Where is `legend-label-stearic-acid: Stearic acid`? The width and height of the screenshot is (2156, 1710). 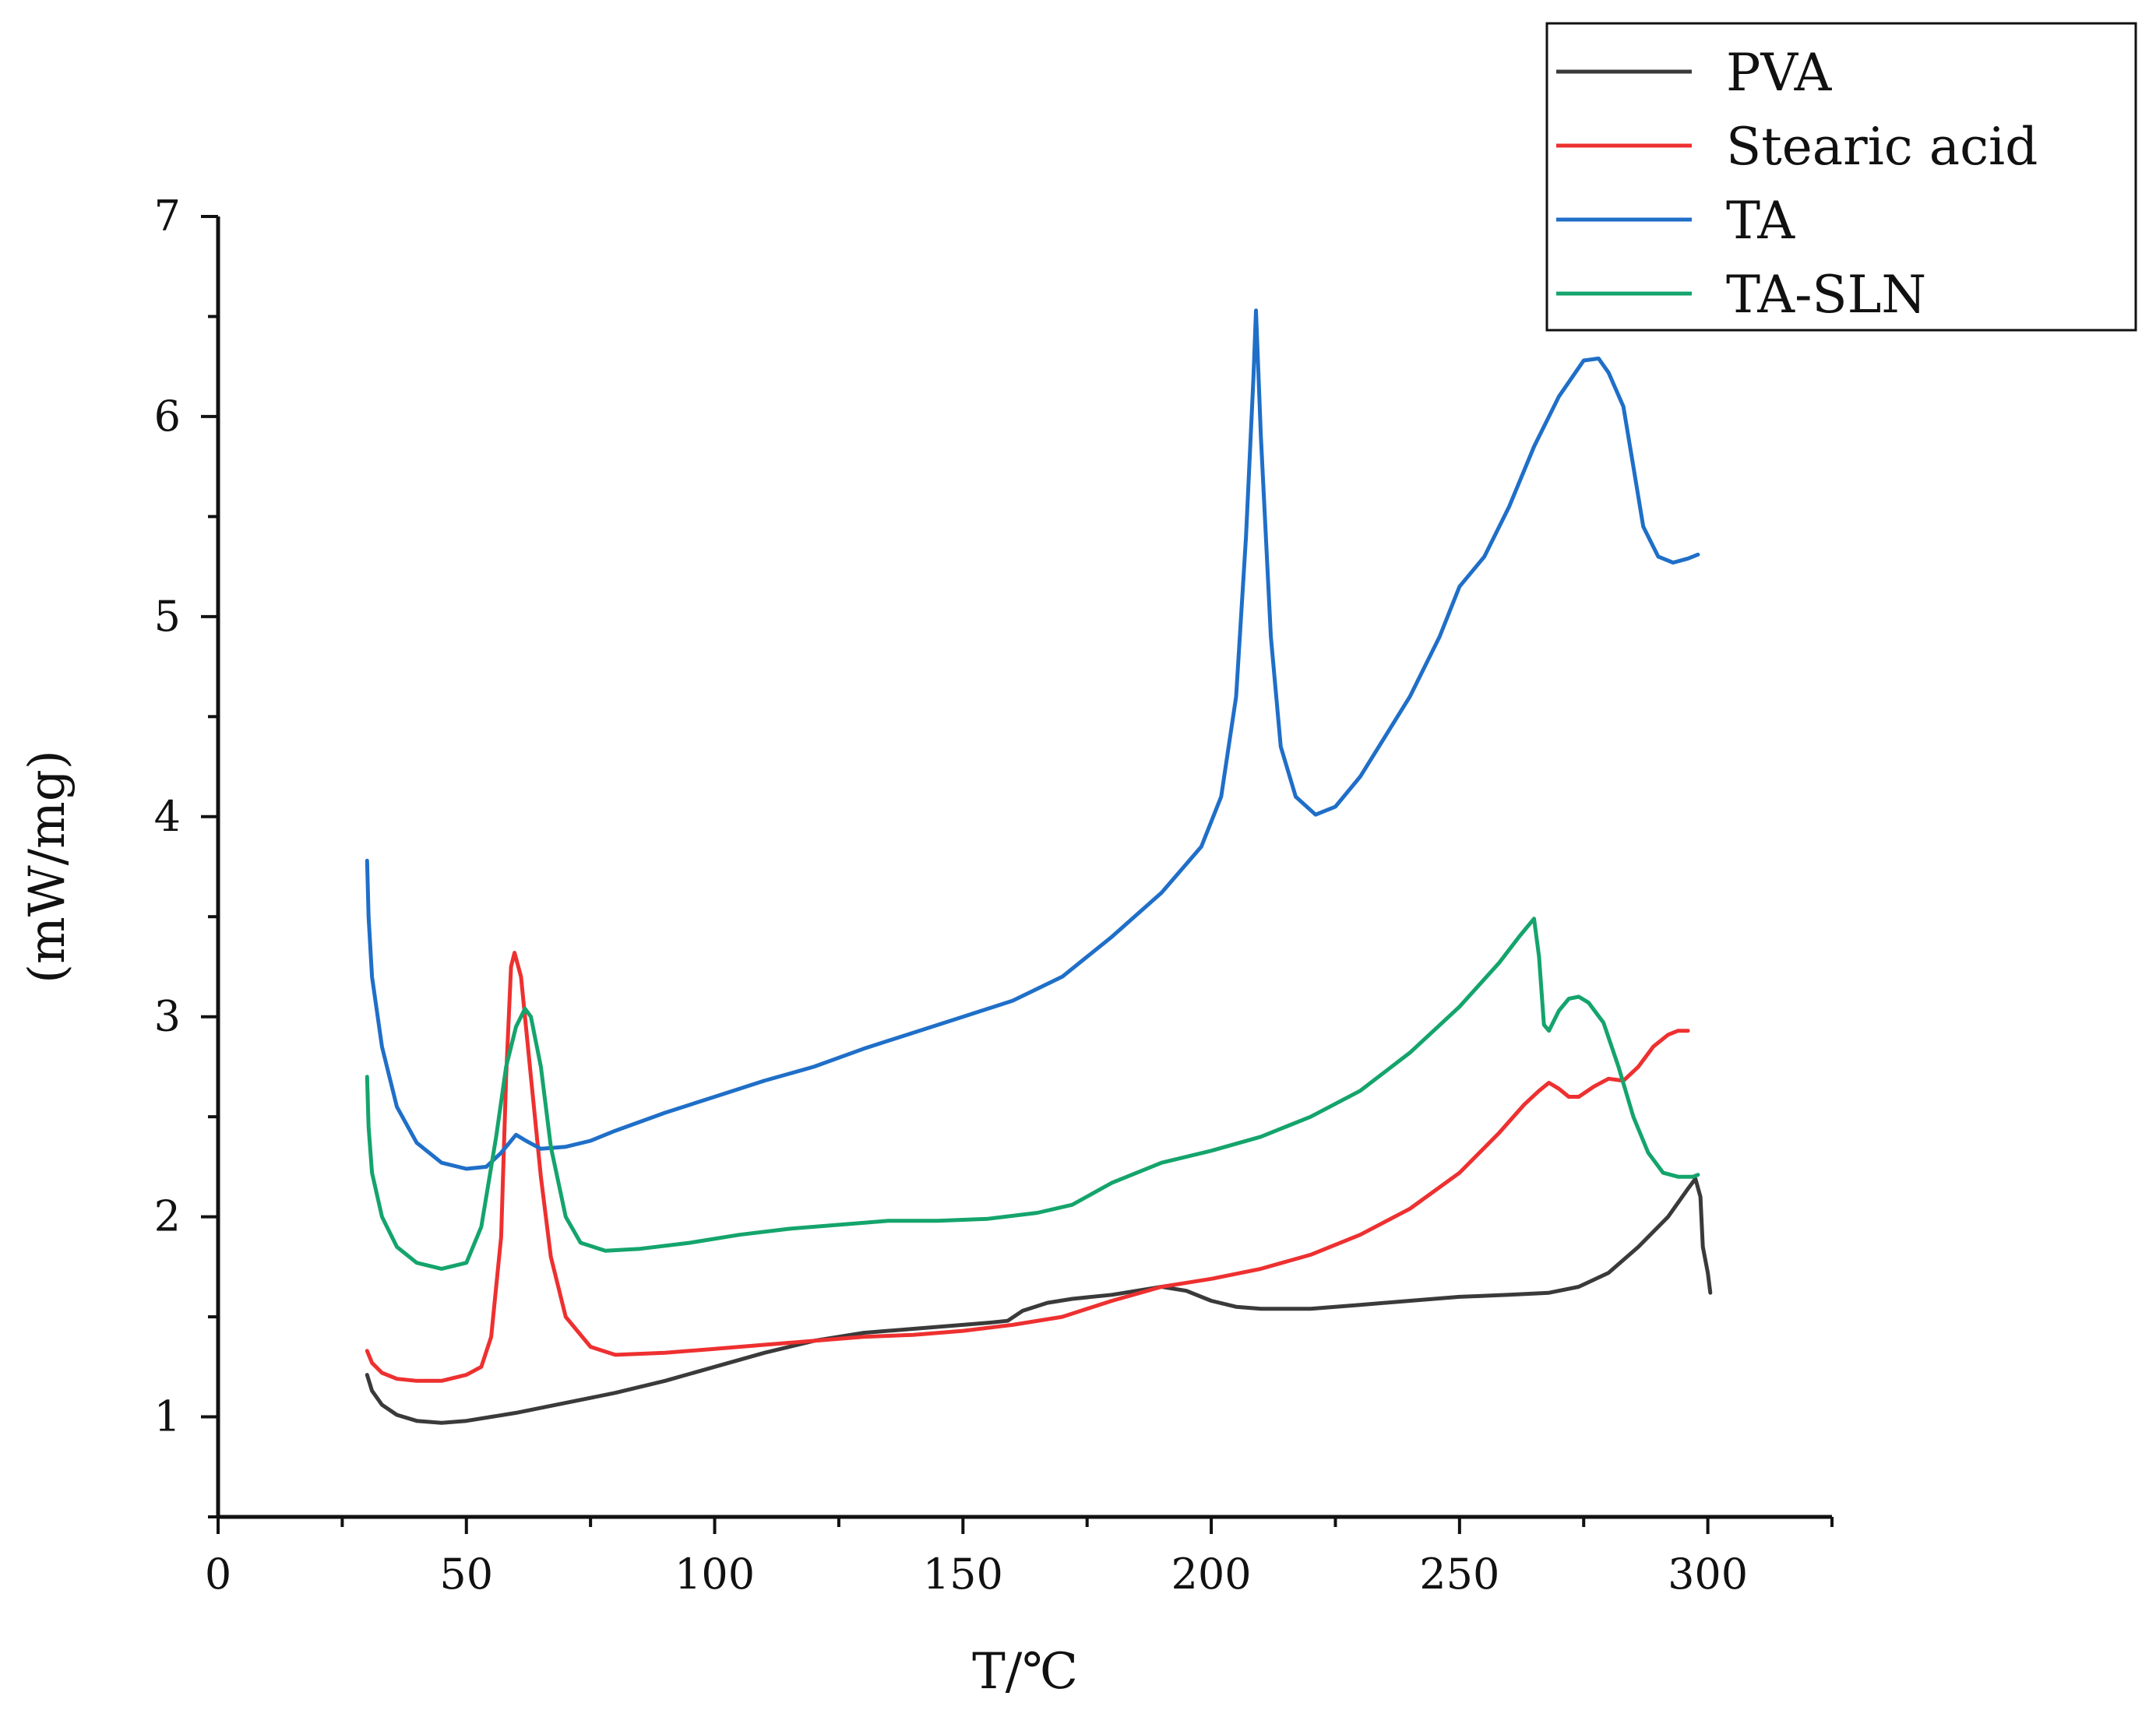 legend-label-stearic-acid: Stearic acid is located at coordinates (1882, 147).